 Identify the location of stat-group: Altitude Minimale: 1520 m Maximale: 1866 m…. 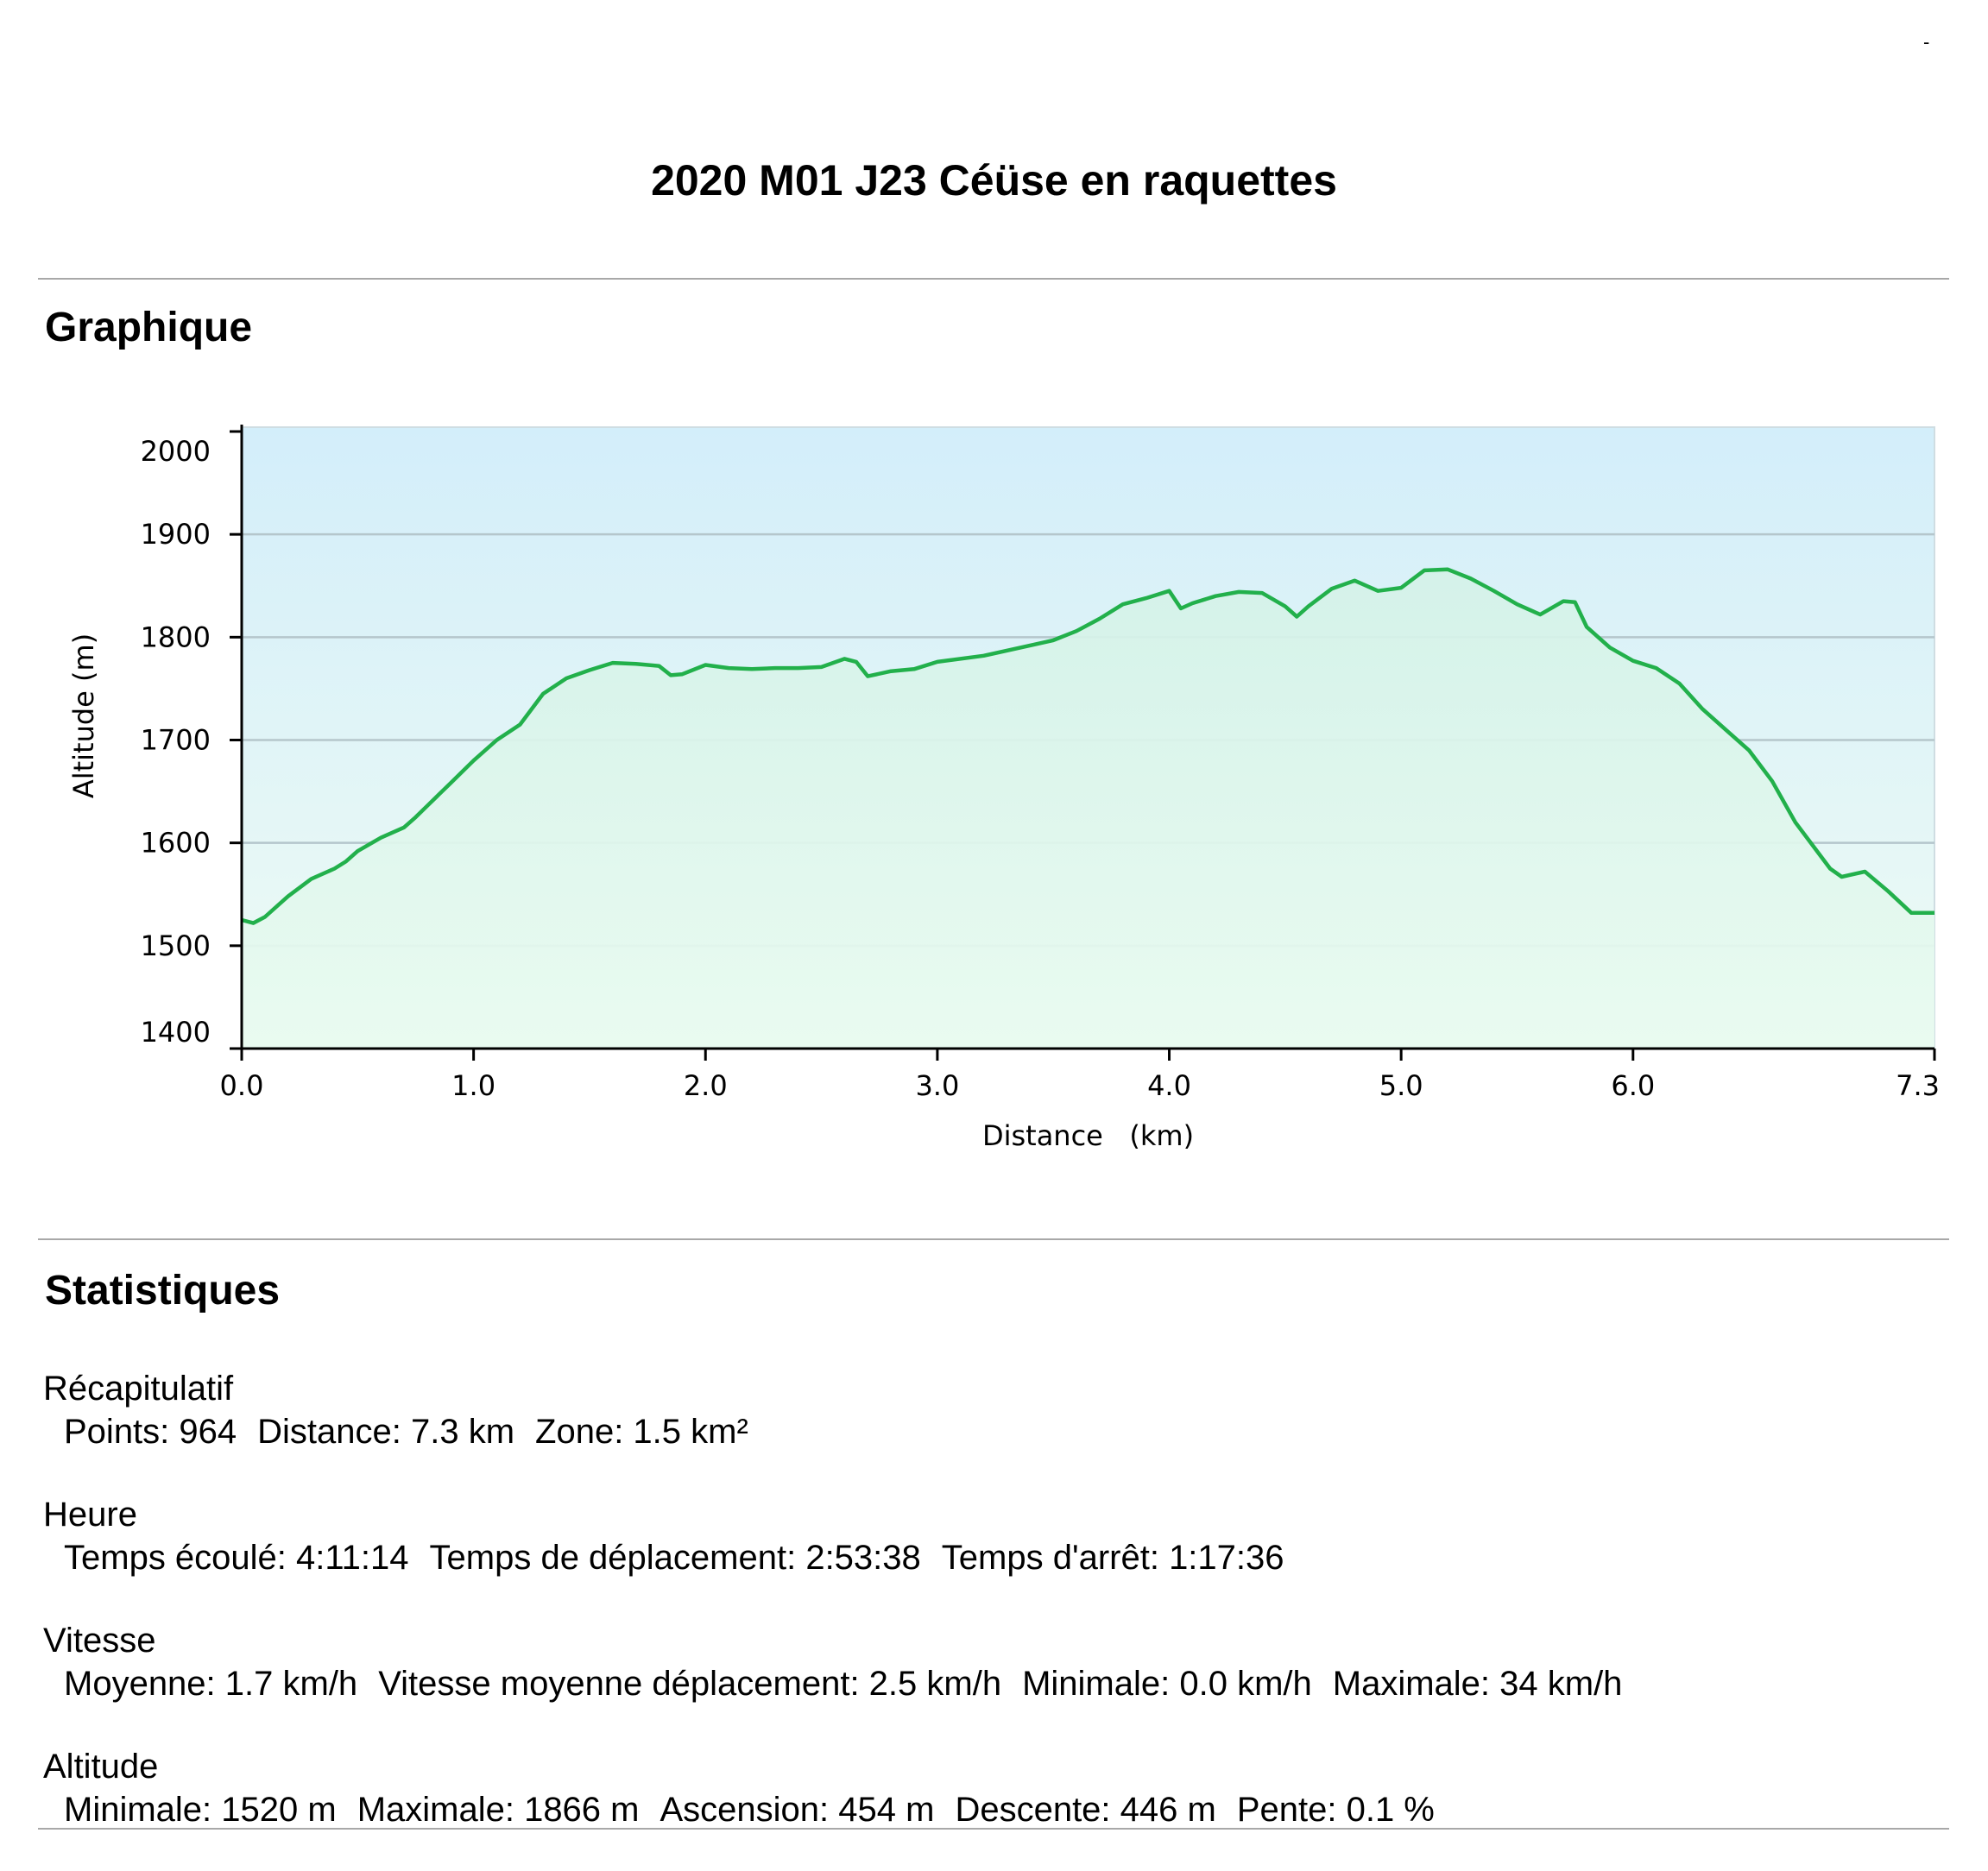
(843, 1808).